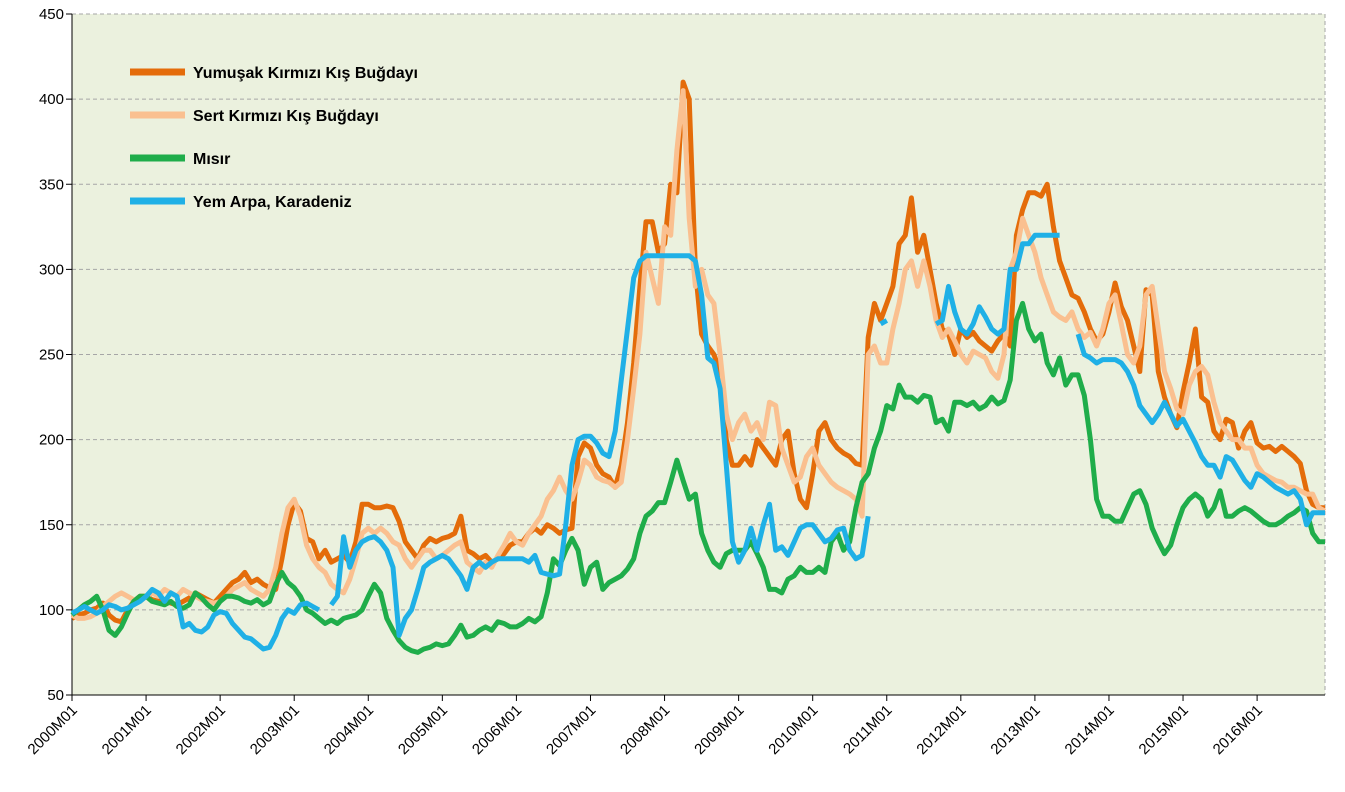 This screenshot has height=792, width=1345. Describe the element at coordinates (272, 202) in the screenshot. I see `legend-label: Yem Arpa, Karadeniz` at that location.